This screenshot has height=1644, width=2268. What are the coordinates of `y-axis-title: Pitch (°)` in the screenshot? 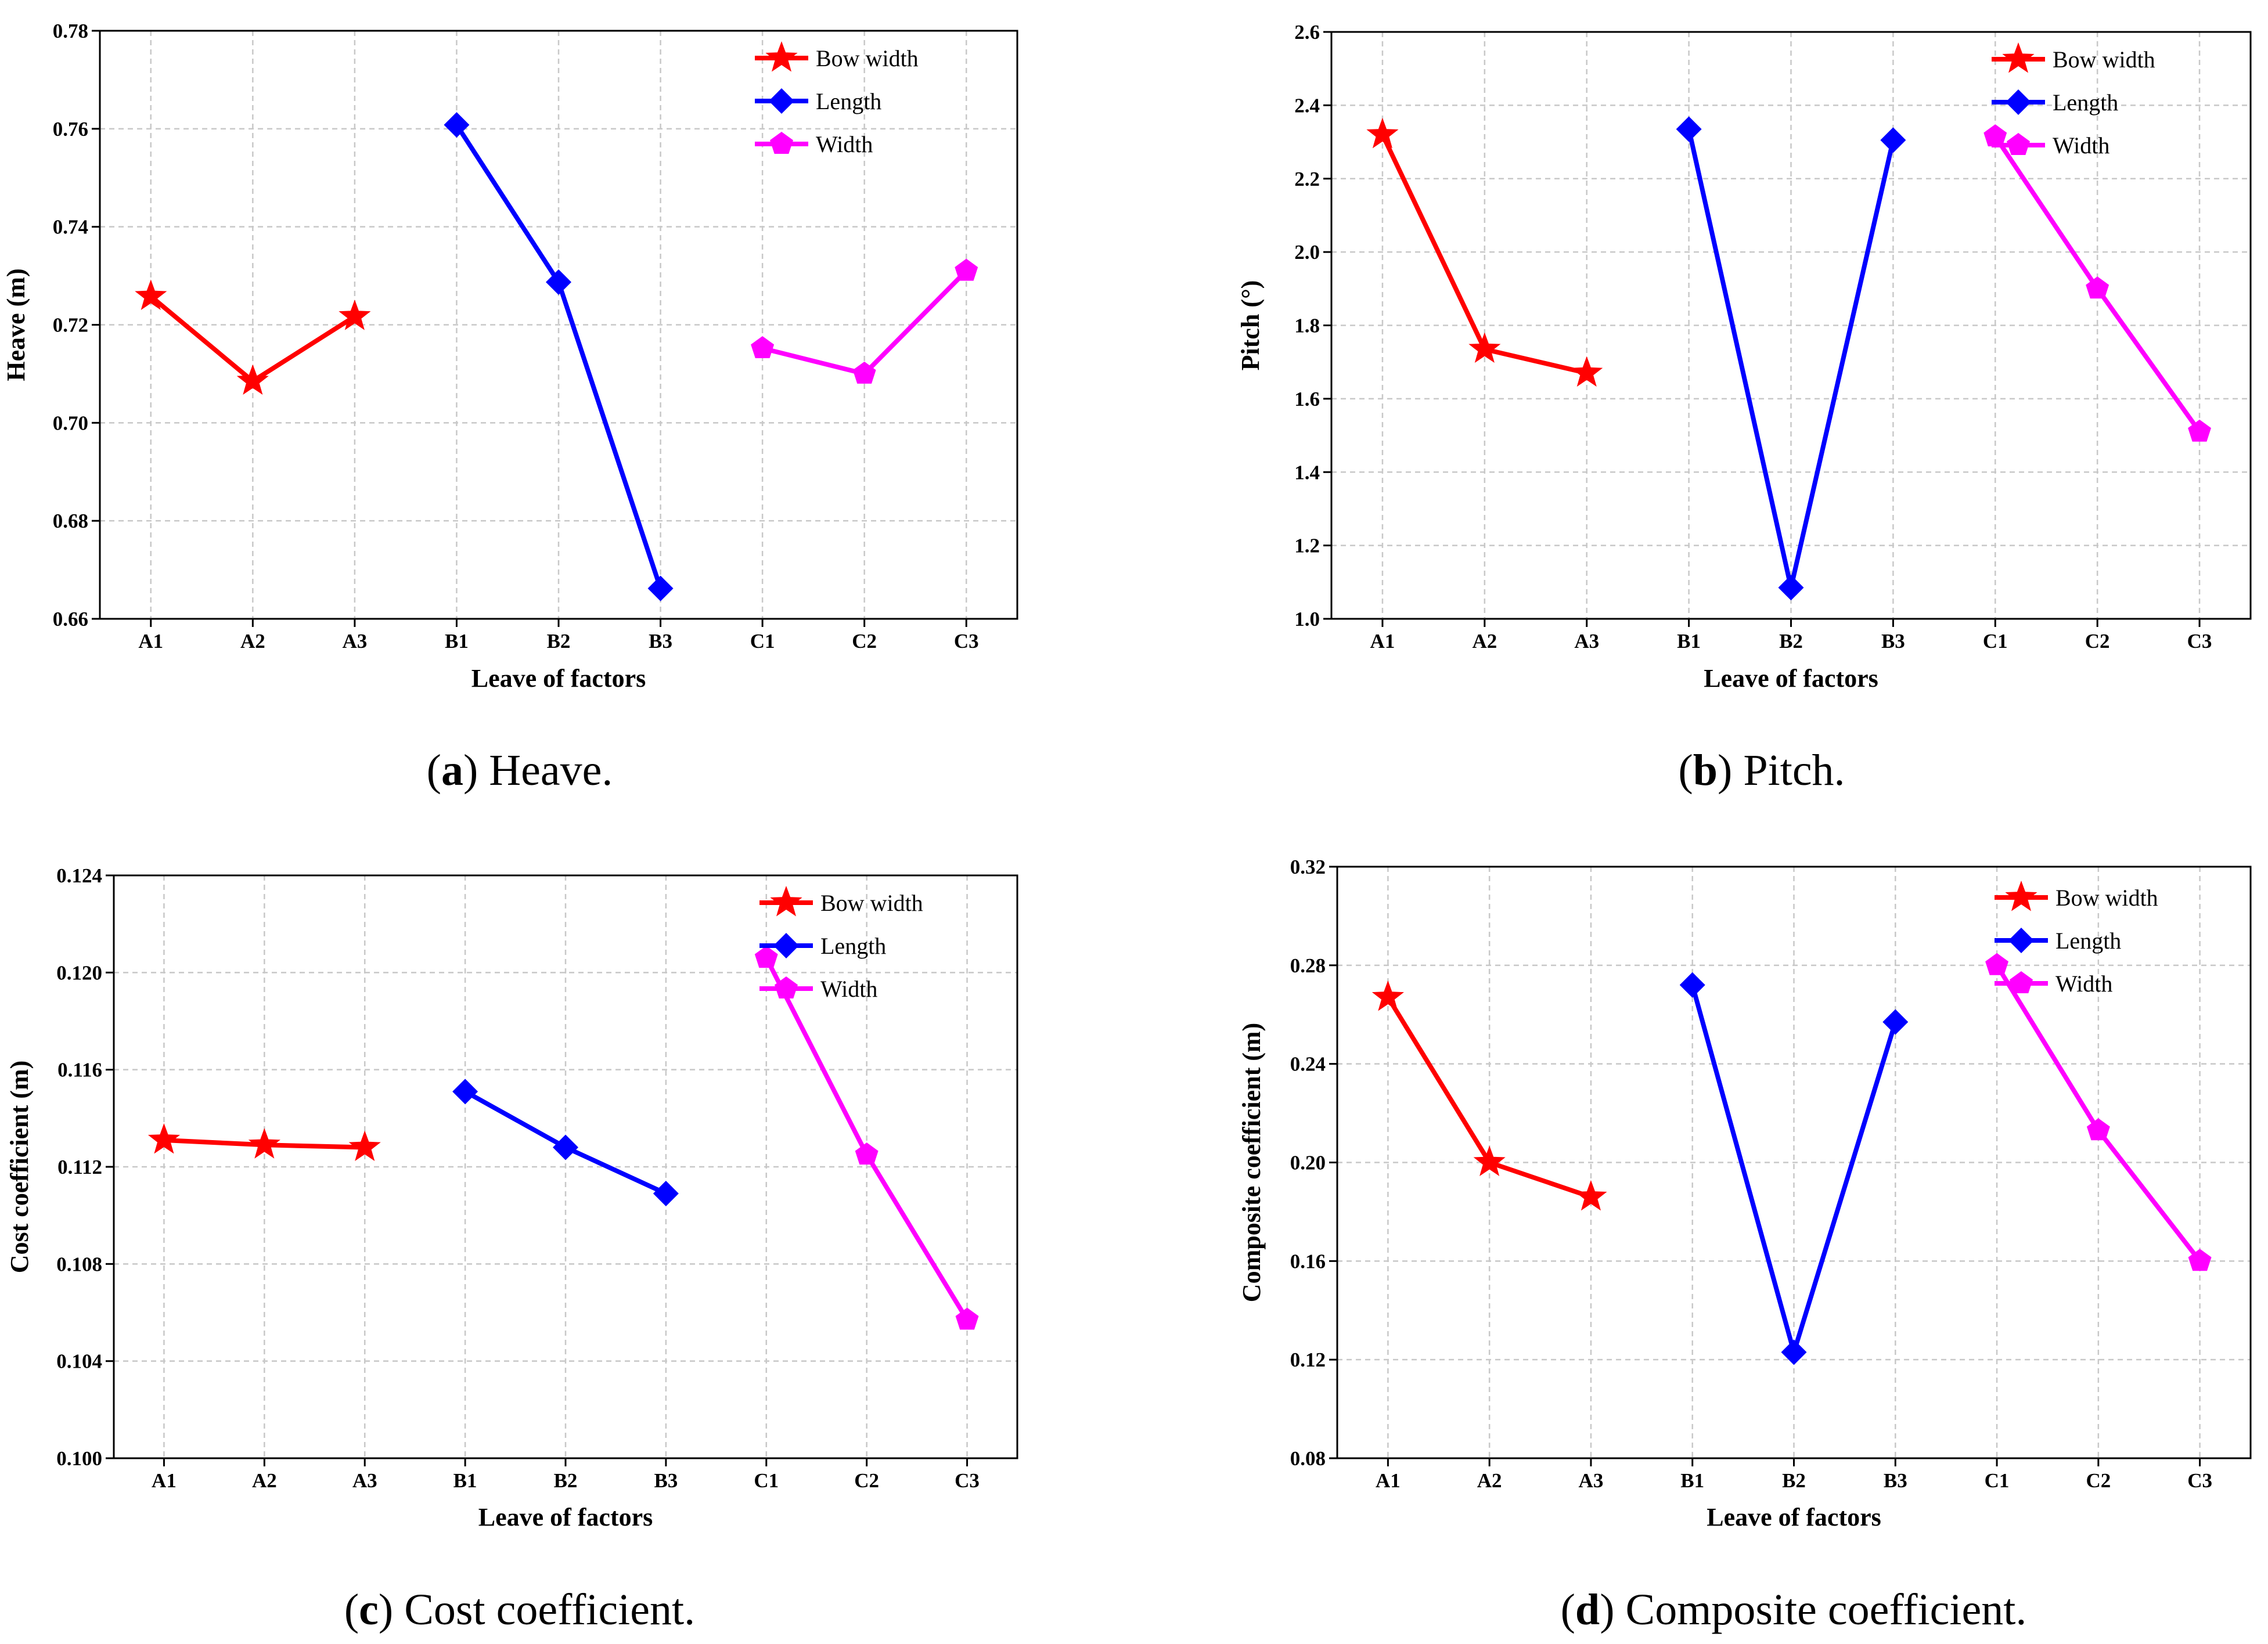 It's located at (1251, 325).